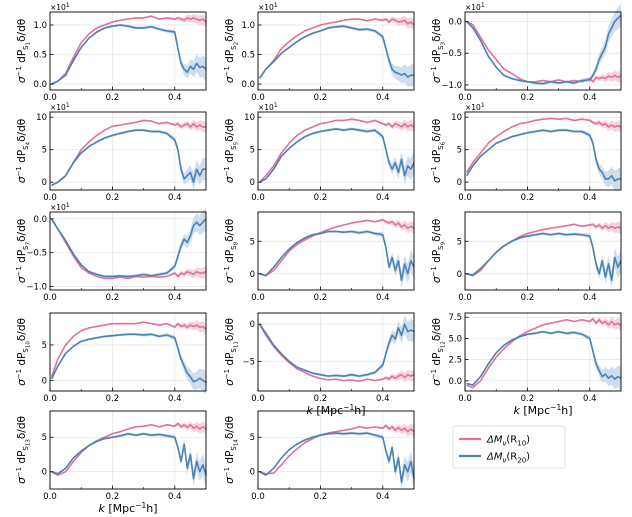 This screenshot has height=517, width=632. What do you see at coordinates (455, 361) in the screenshot?
I see `y-tick-label: 2.5` at bounding box center [455, 361].